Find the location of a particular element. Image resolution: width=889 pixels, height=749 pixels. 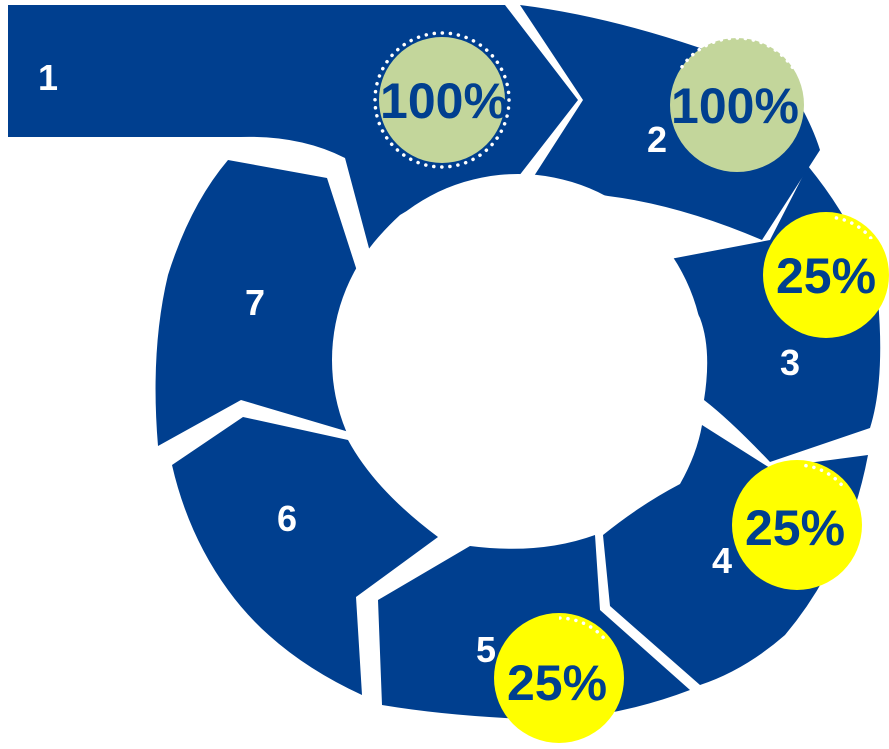

step-5-progress-badge: 25% is located at coordinates (559, 678).